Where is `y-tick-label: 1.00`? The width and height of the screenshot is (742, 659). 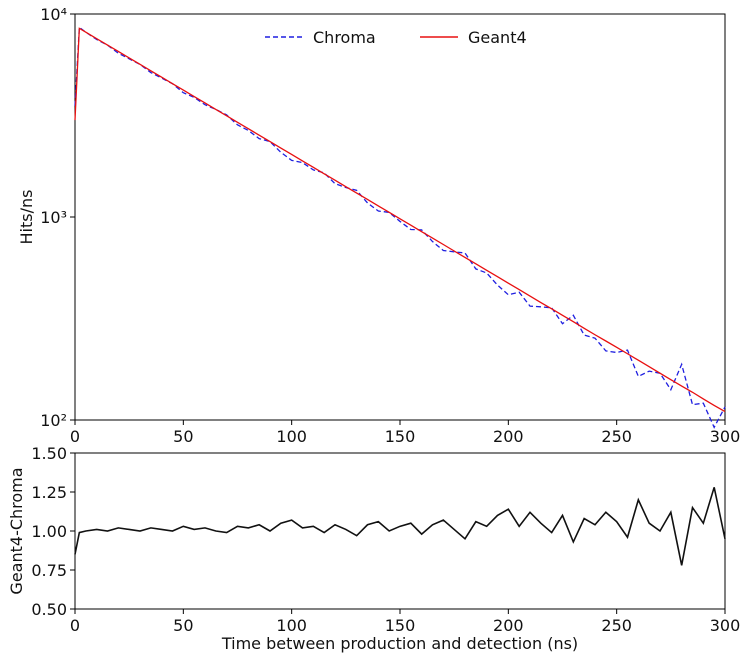
y-tick-label: 1.00 is located at coordinates (49, 531).